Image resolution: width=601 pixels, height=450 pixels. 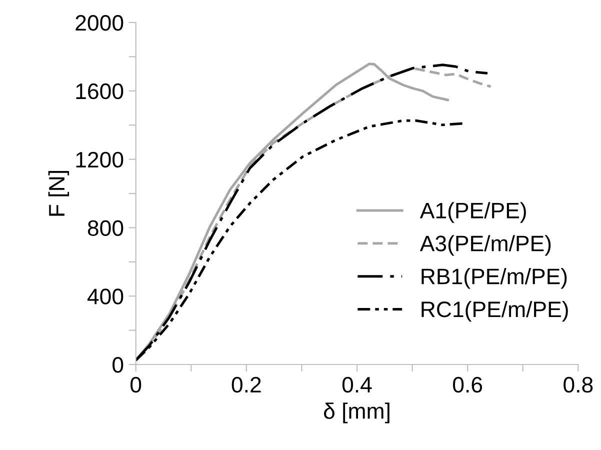 I want to click on x-tick-label: 0.4, so click(x=357, y=384).